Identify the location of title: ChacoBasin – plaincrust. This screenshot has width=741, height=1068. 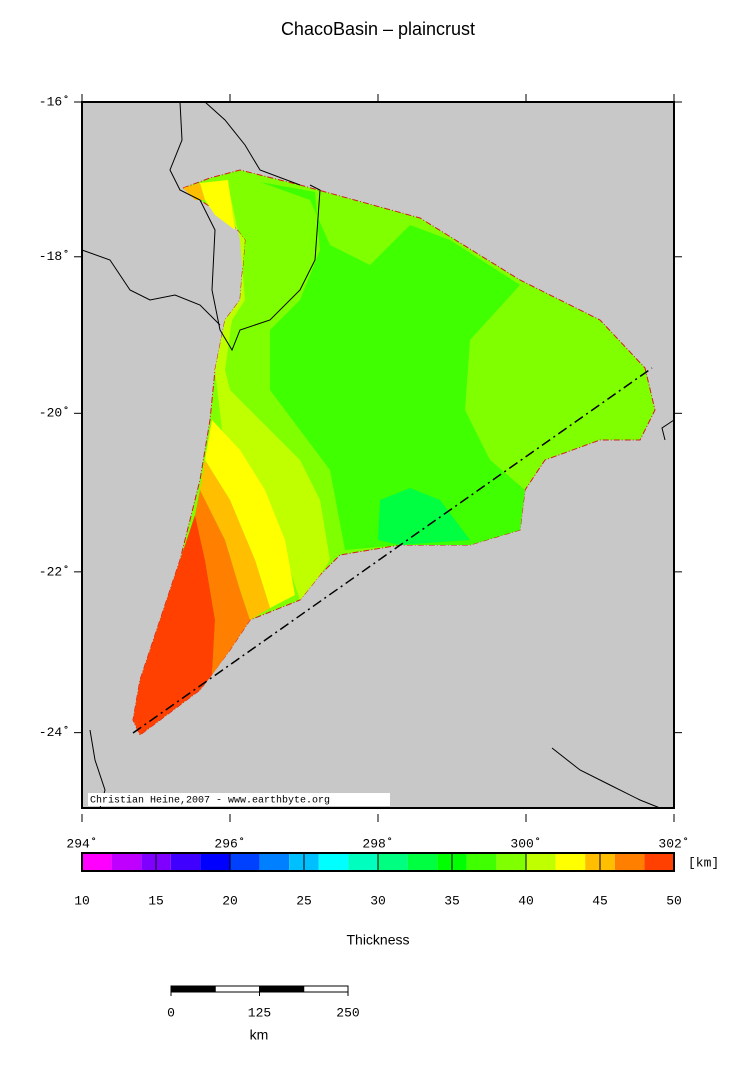
(378, 29).